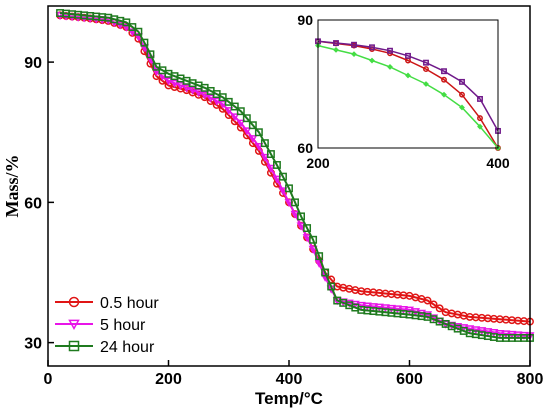 The image size is (550, 413). I want to click on legend-label-0: 0.5 hour, so click(129, 303).